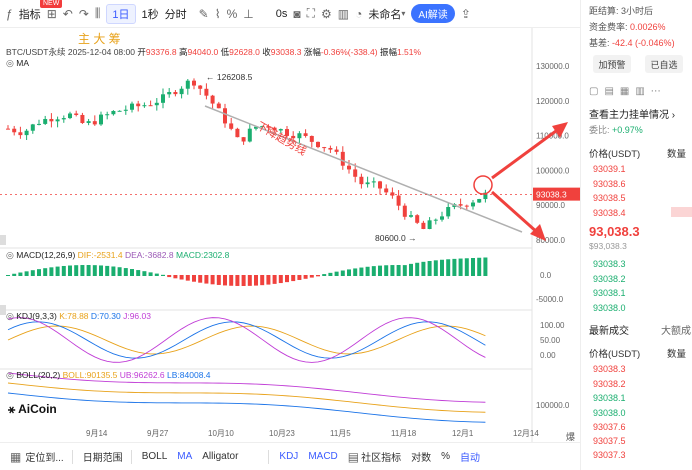 The height and width of the screenshot is (470, 692). I want to click on add-alert-button: 加预警, so click(612, 64).